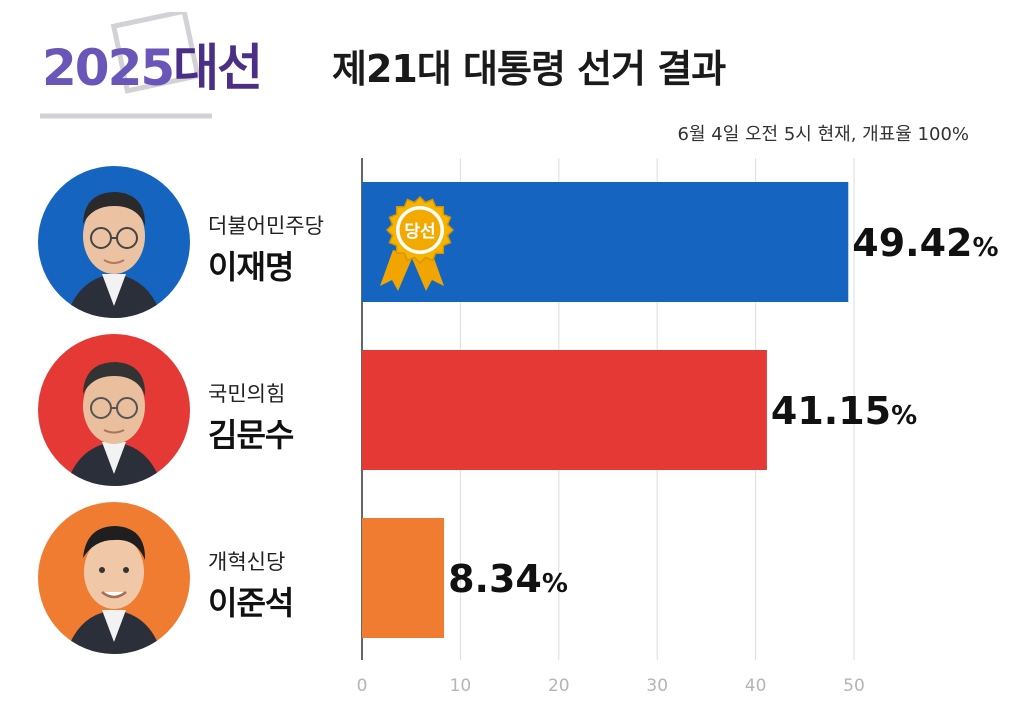 The width and height of the screenshot is (1009, 704). What do you see at coordinates (611, 686) in the screenshot?
I see `x-axis-ticks: 0 10 20 30 40 50` at bounding box center [611, 686].